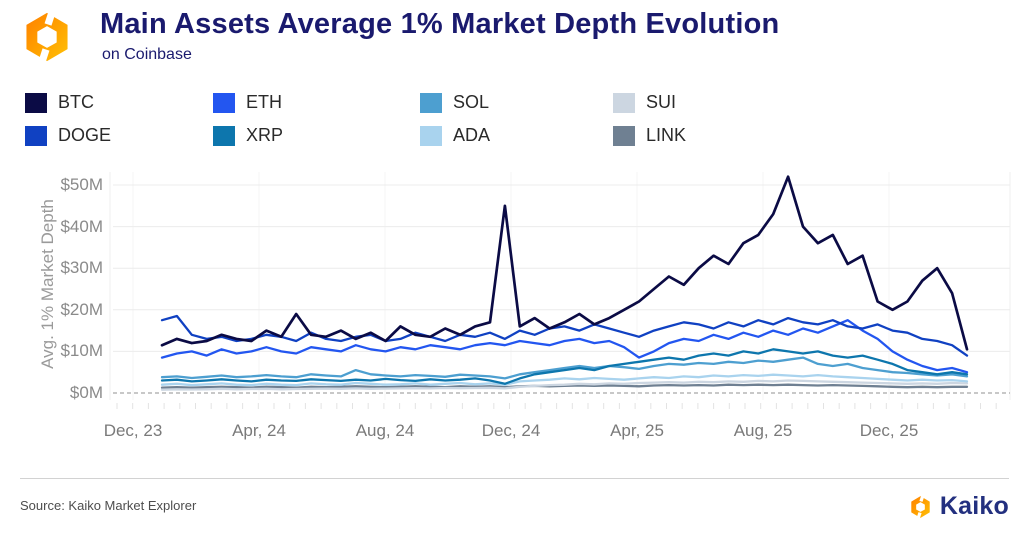  I want to click on series-line-xrp, so click(564, 366).